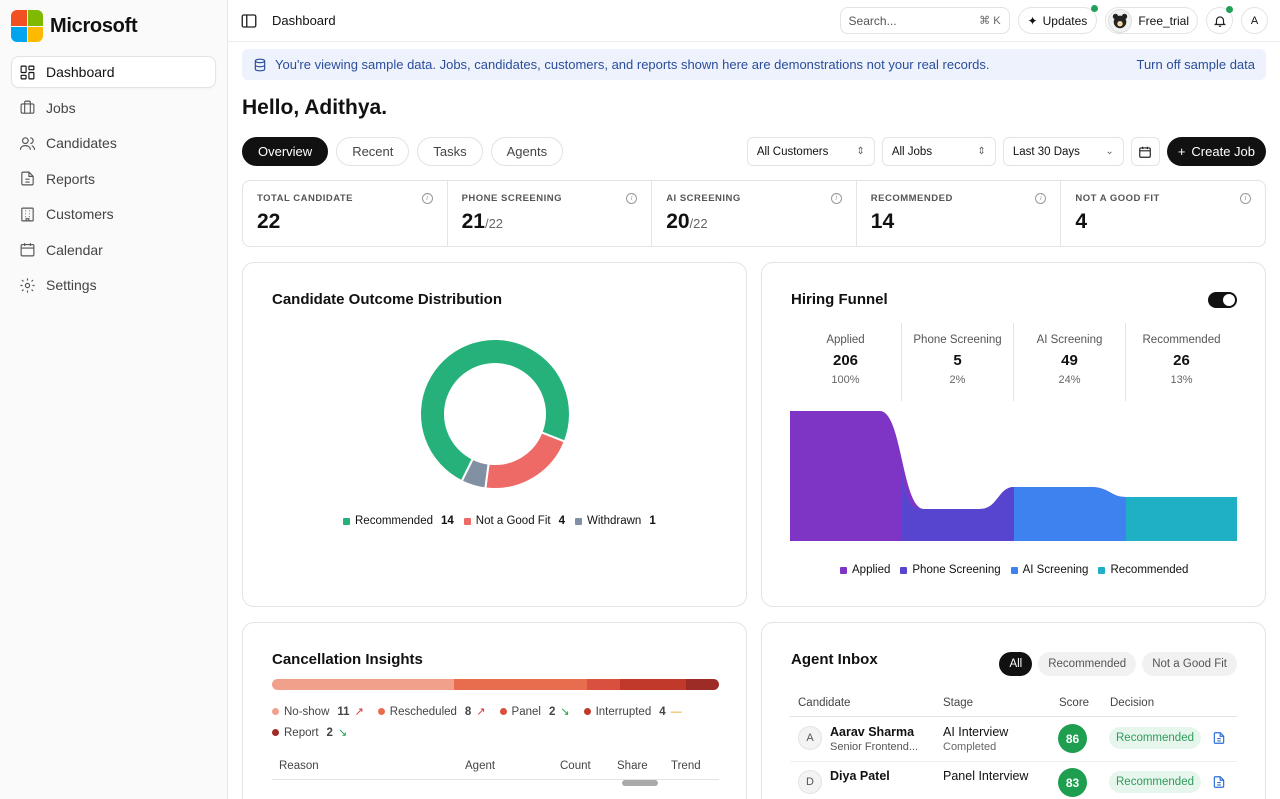 The height and width of the screenshot is (799, 1280). What do you see at coordinates (525, 460) in the screenshot?
I see `donut-slice-not-a-good-fit` at bounding box center [525, 460].